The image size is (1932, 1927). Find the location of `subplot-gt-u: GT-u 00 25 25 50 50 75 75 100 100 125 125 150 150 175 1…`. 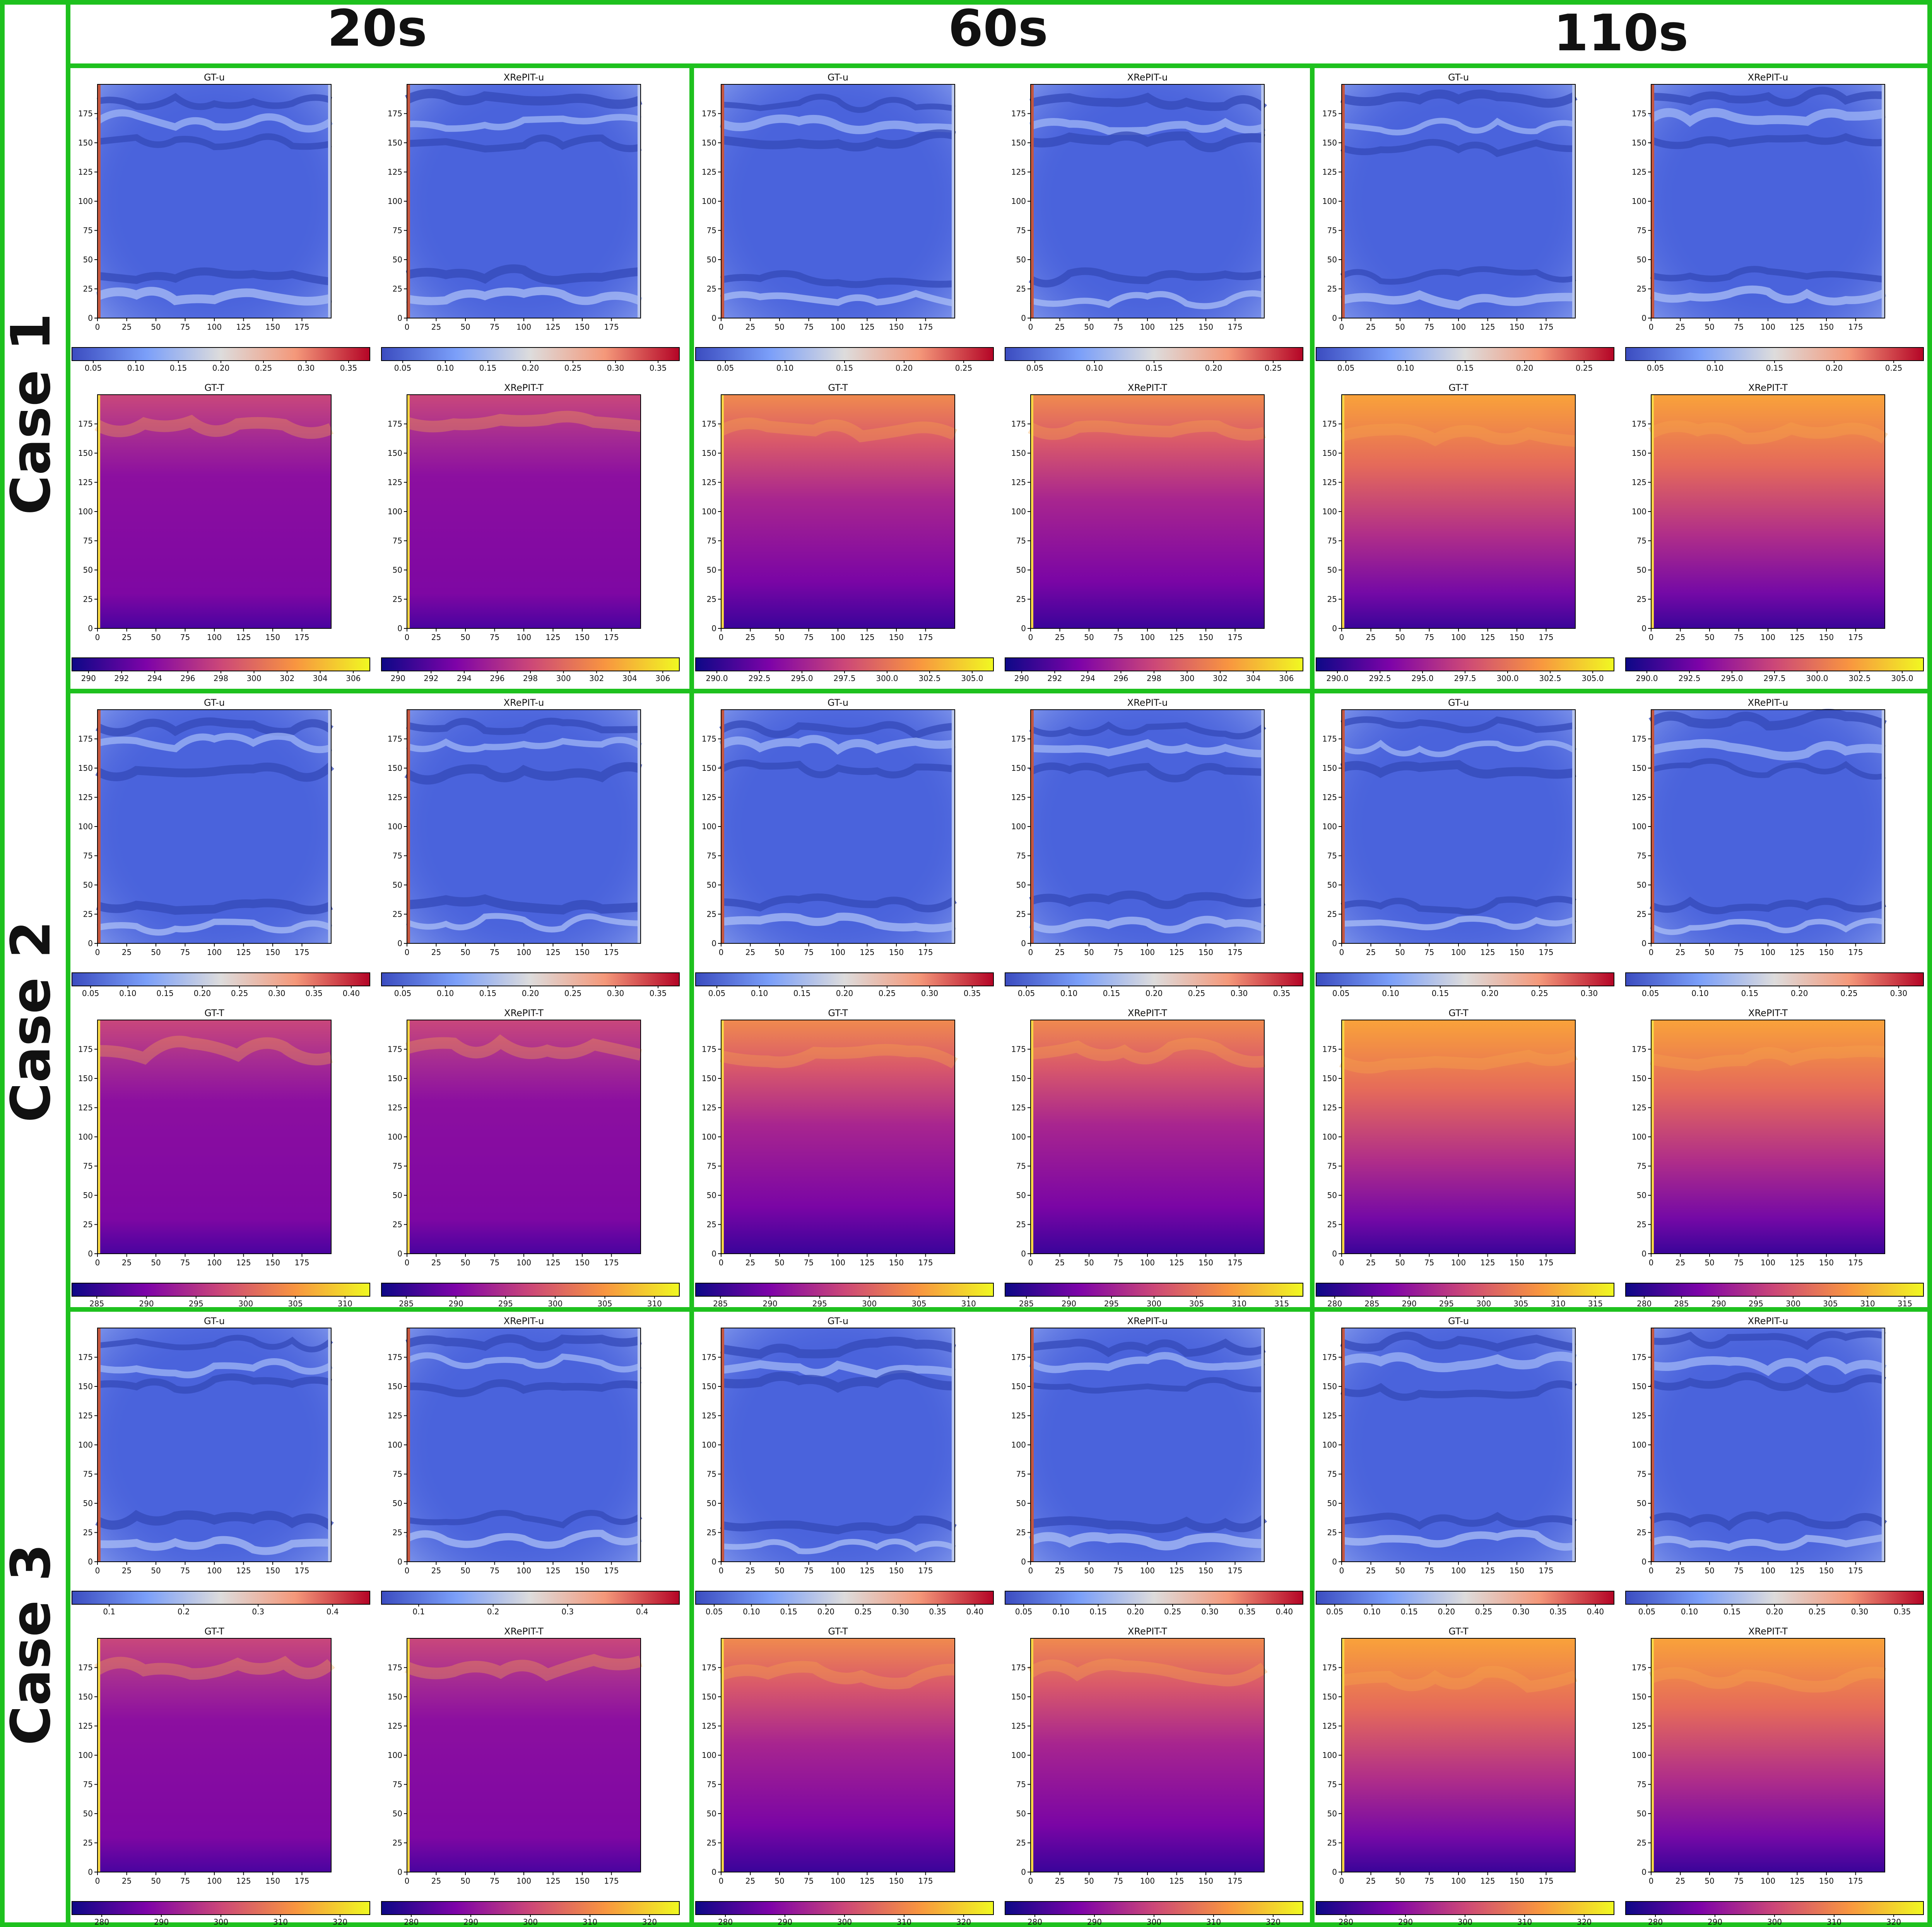

subplot-gt-u: GT-u 00 25 25 50 50 75 75 100 100 125 125 150 150 175 1… is located at coordinates (845, 1466).